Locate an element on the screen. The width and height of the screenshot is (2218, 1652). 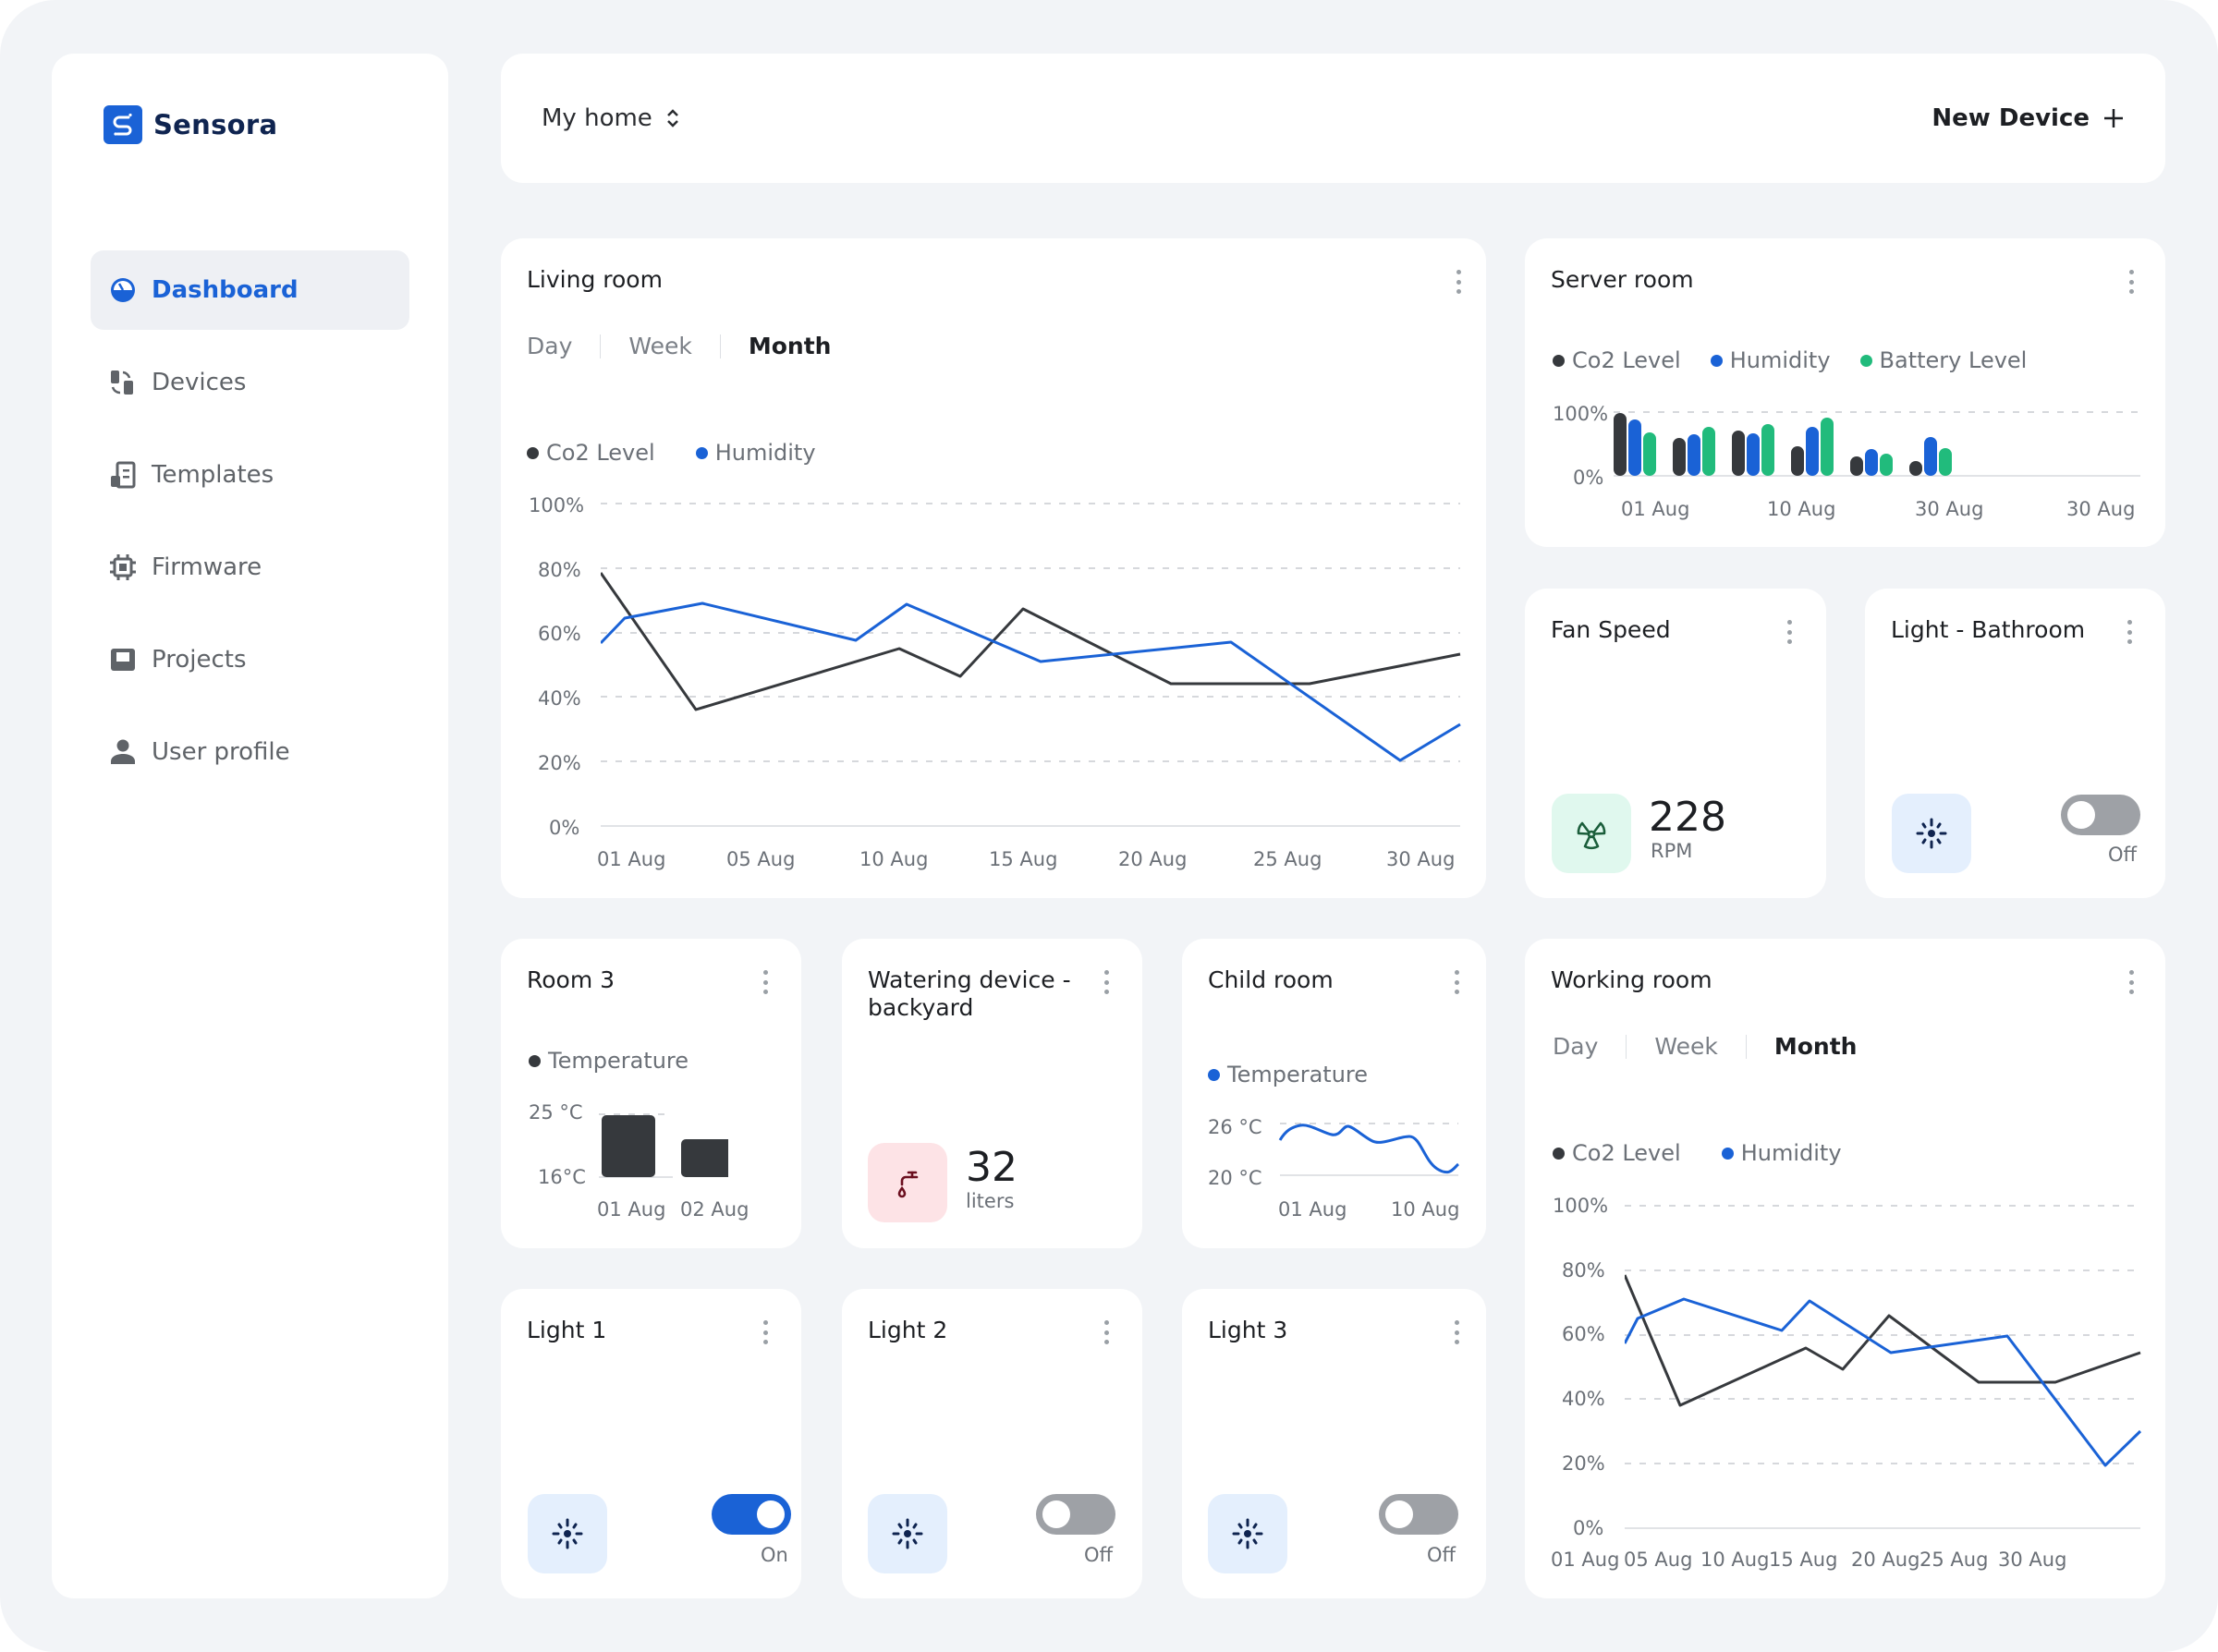
chip-icon is located at coordinates (123, 567).